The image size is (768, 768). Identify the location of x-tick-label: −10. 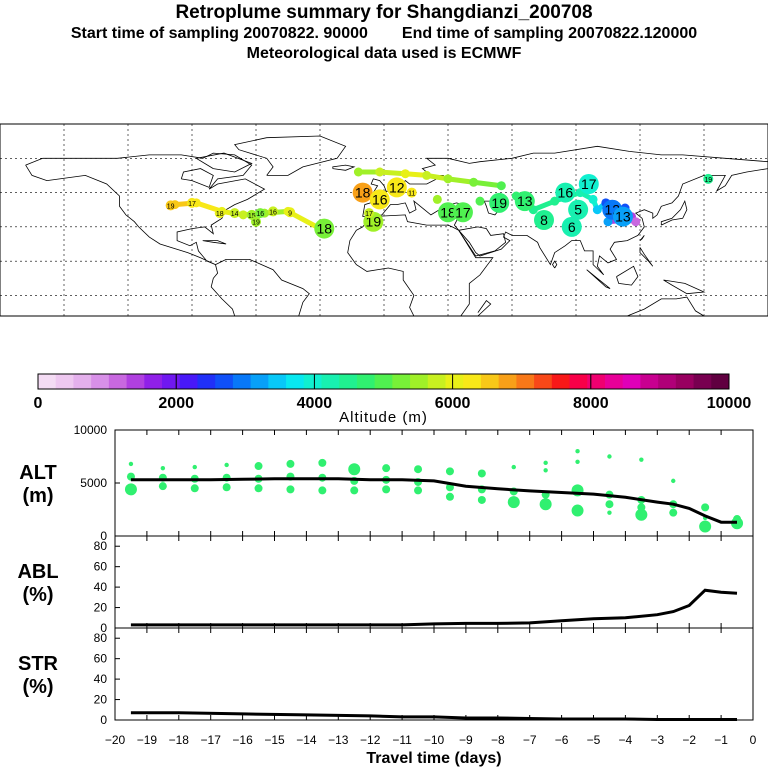
(434, 740).